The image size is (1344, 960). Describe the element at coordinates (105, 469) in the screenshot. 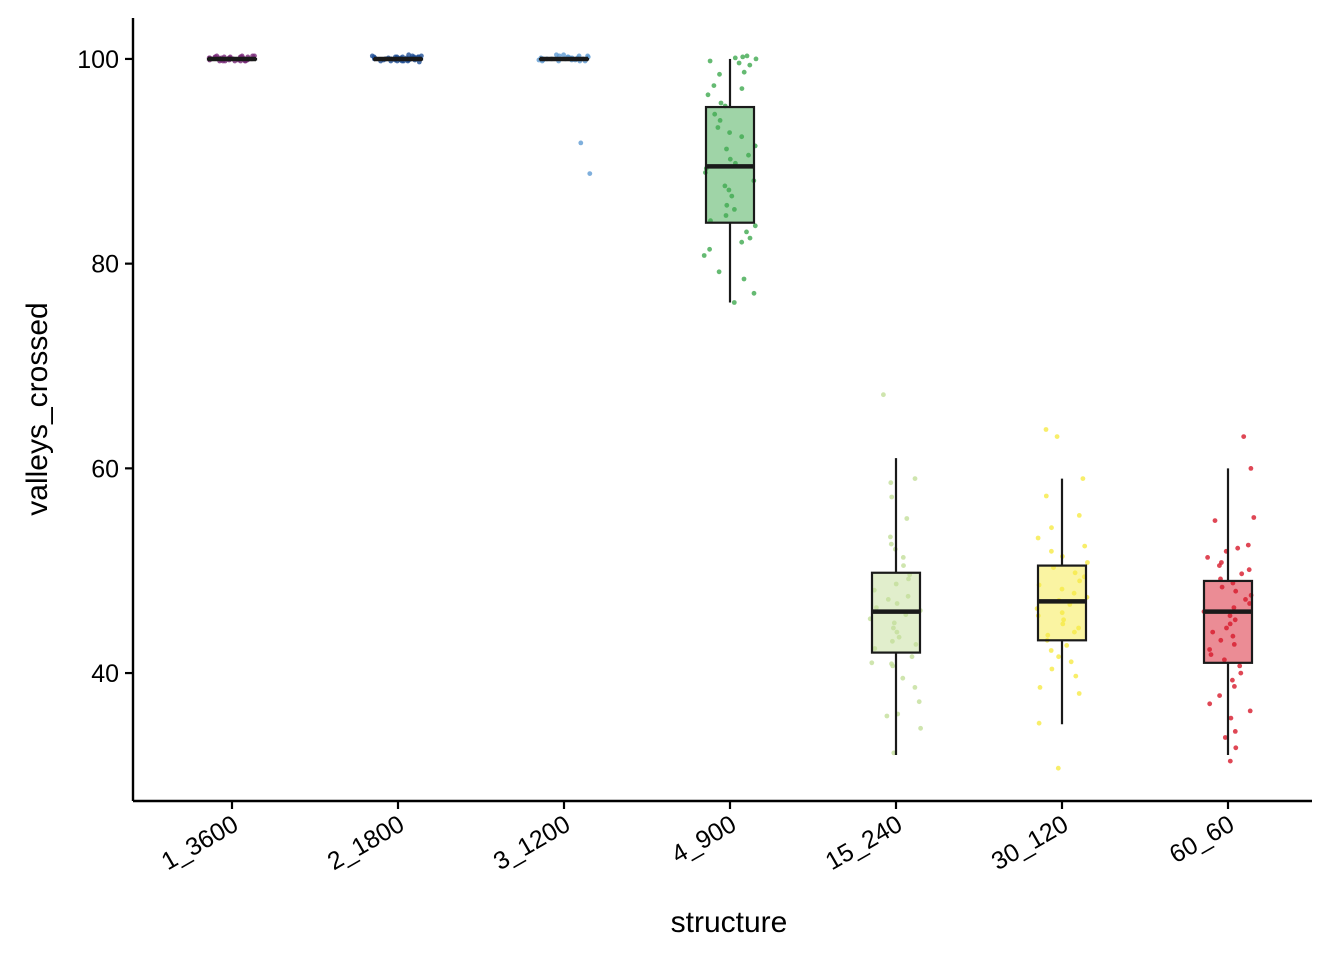

I see `y-tick-label: 60` at that location.